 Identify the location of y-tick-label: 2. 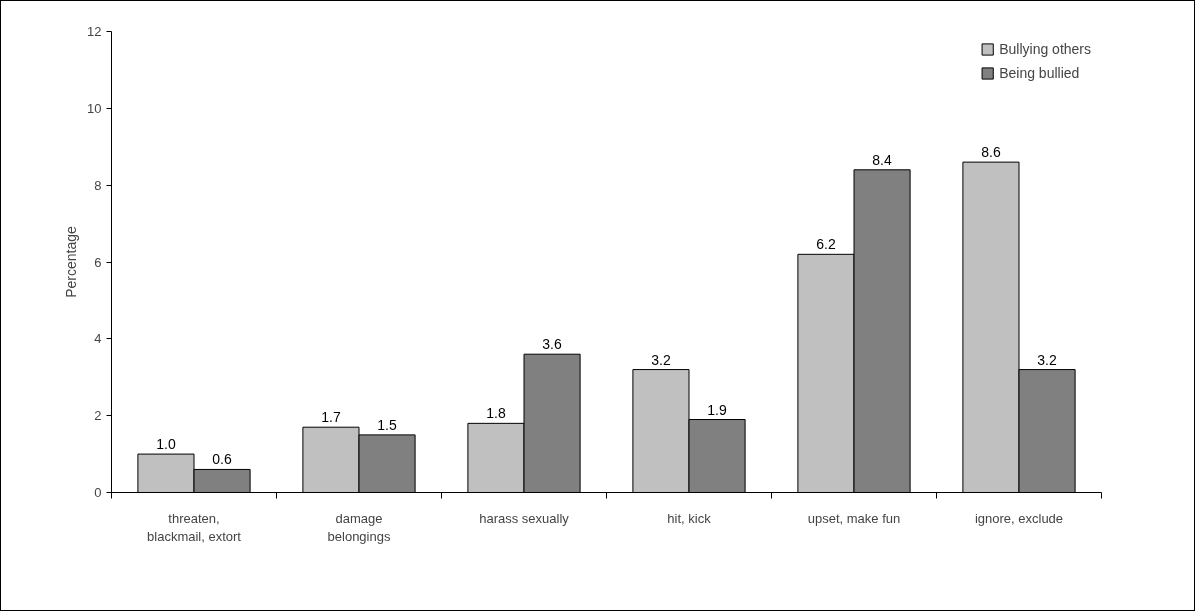
(98, 416).